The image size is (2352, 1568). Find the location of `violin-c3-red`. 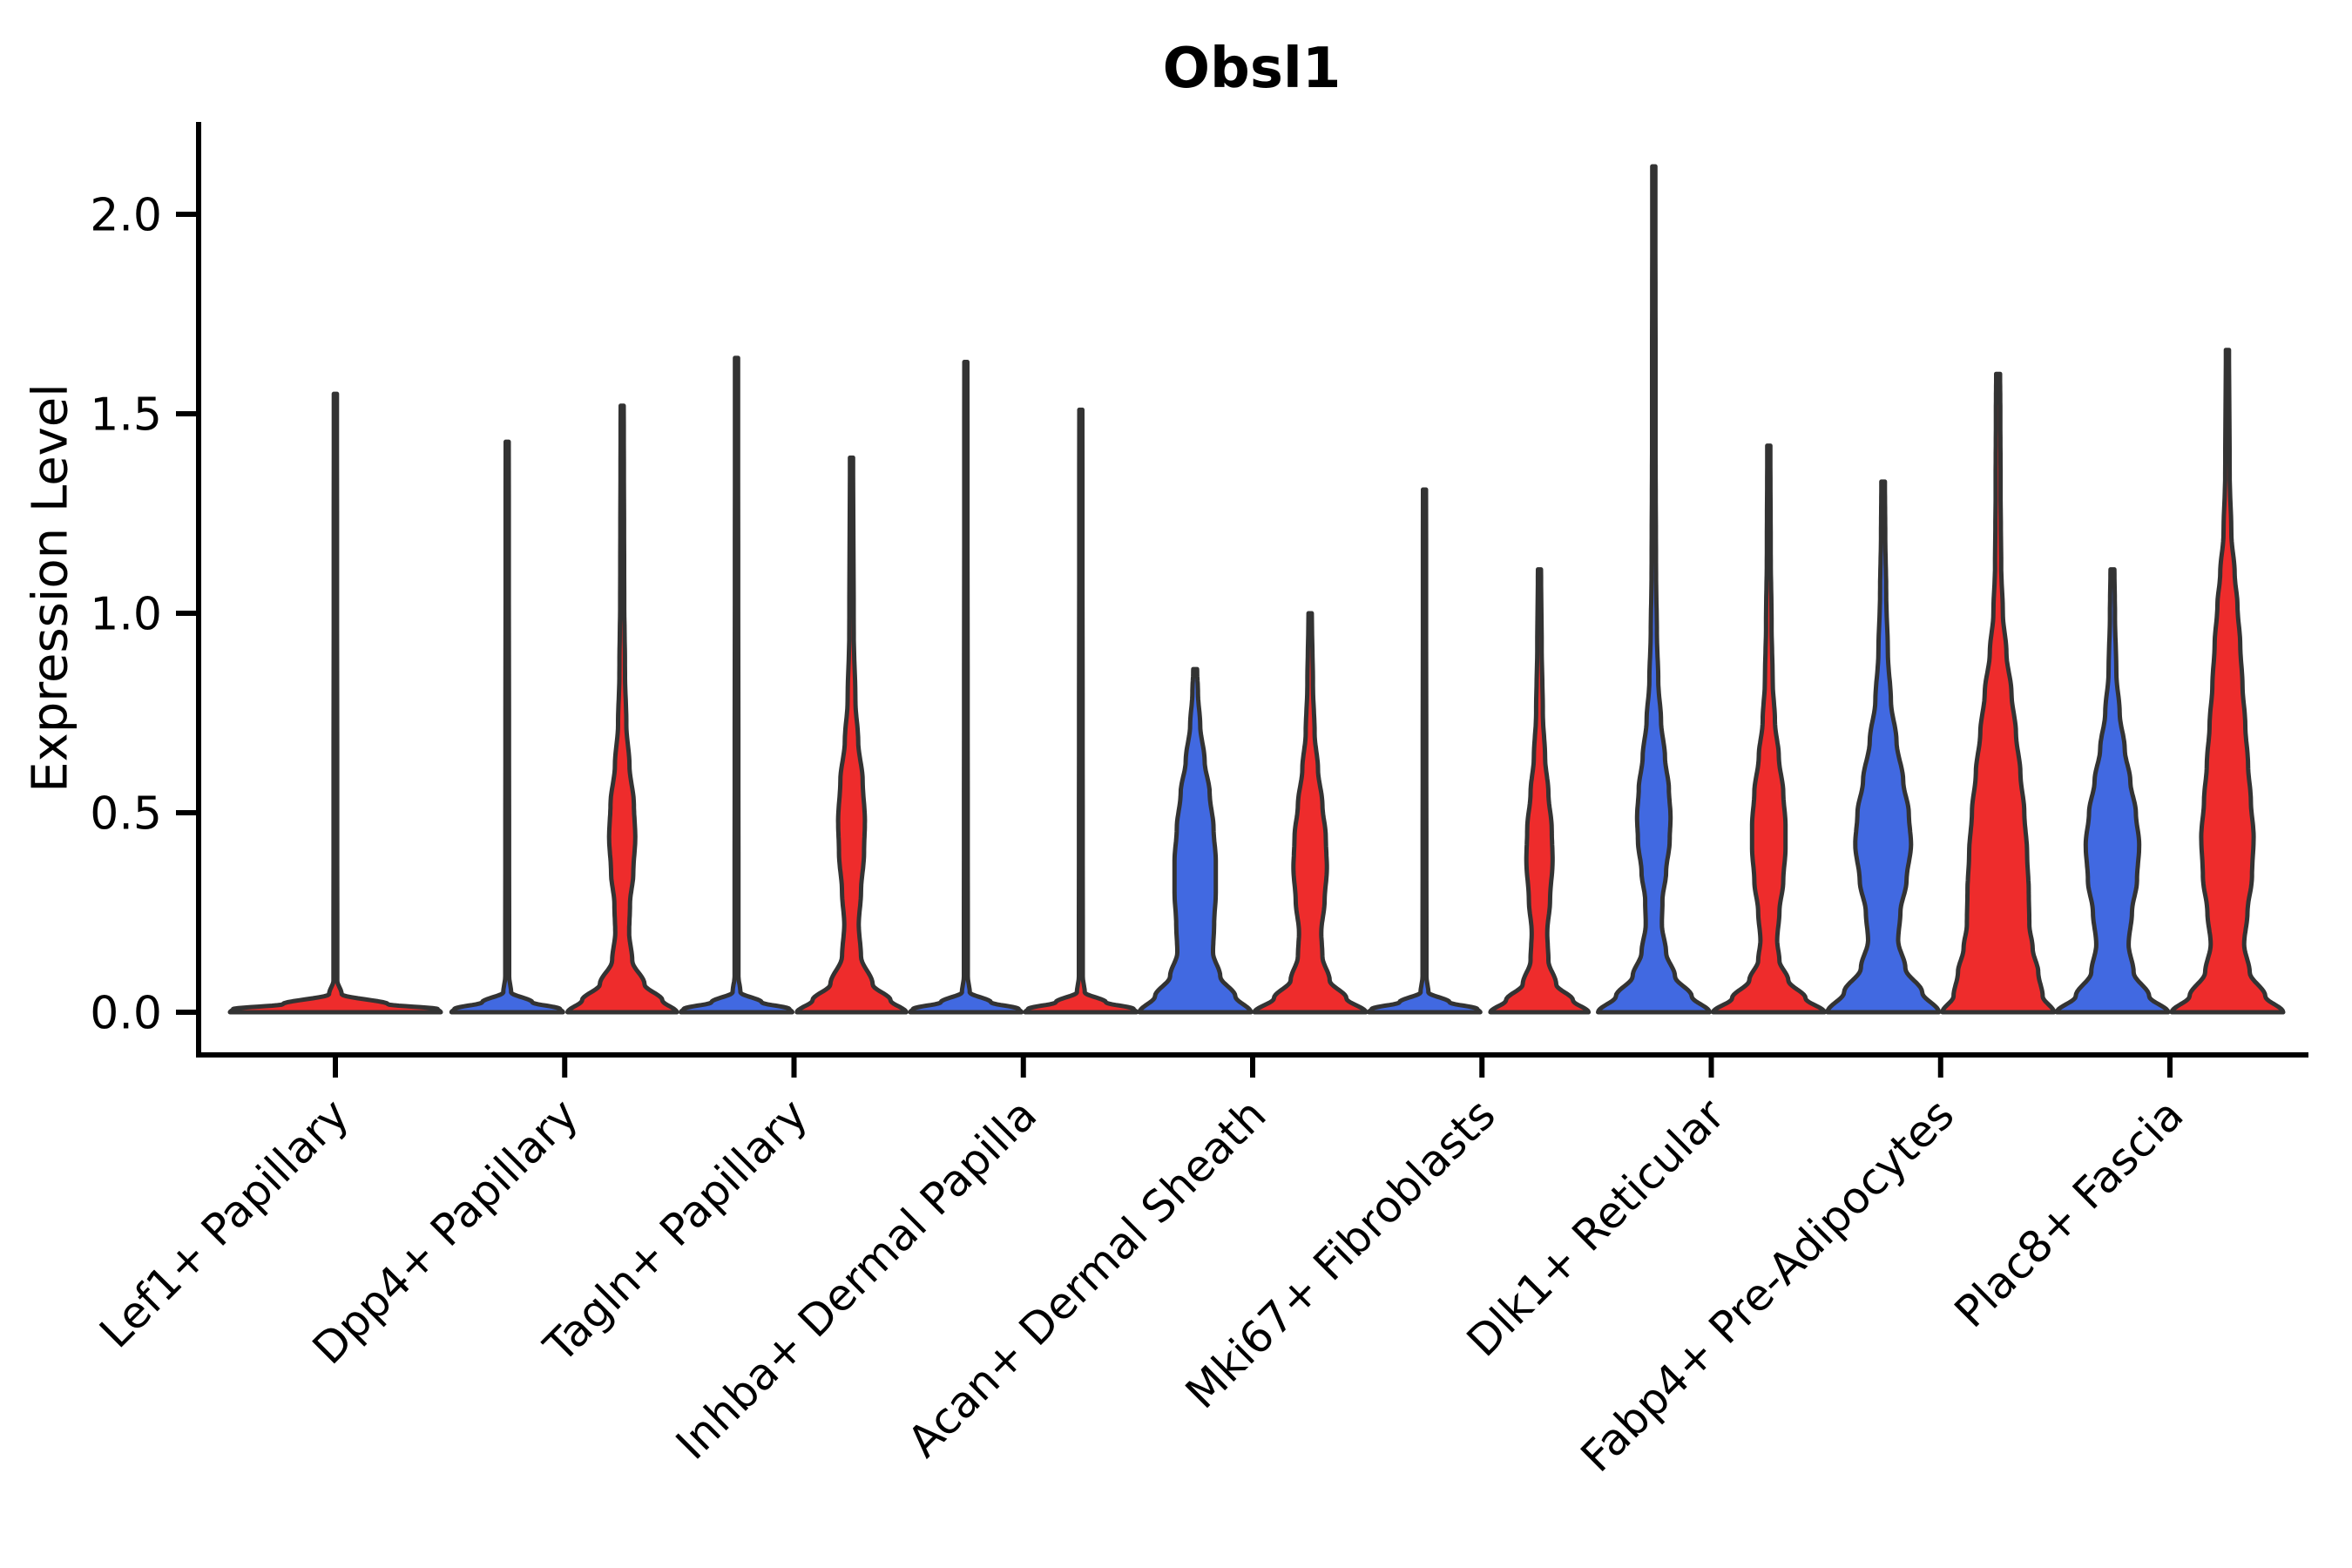

violin-c3-red is located at coordinates (1081, 711).